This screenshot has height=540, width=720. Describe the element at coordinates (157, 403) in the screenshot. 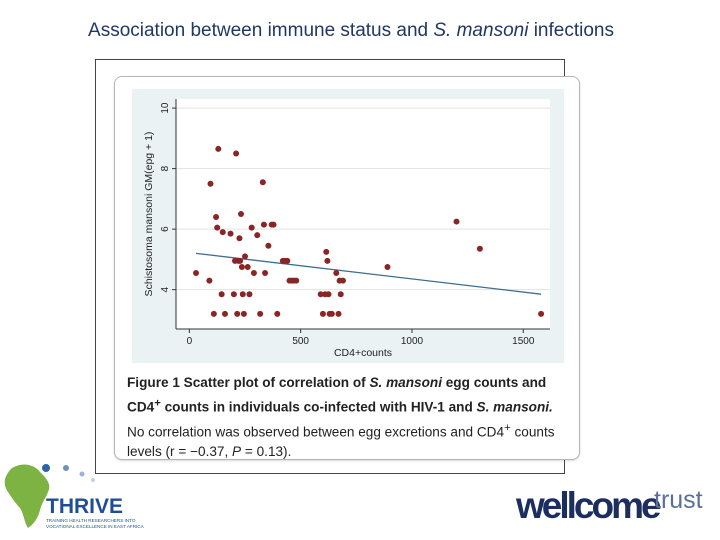

I see `caption-sup-1: +` at that location.